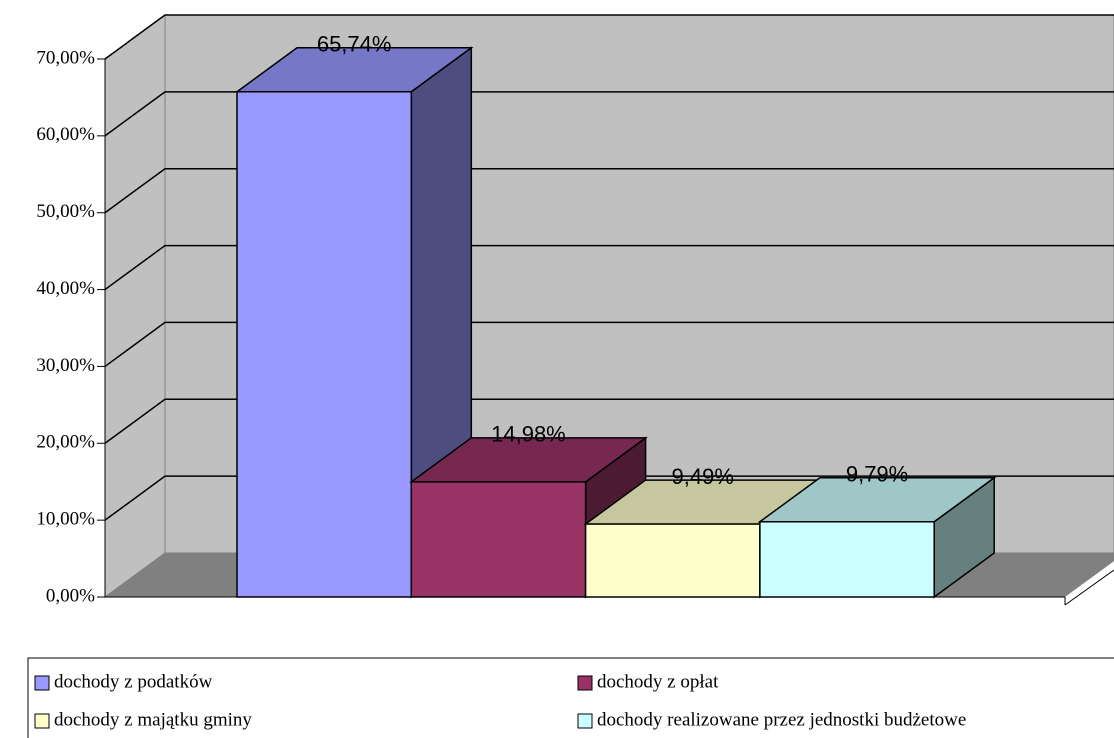 This screenshot has height=738, width=1114. I want to click on value-label: 9,79%, so click(877, 474).